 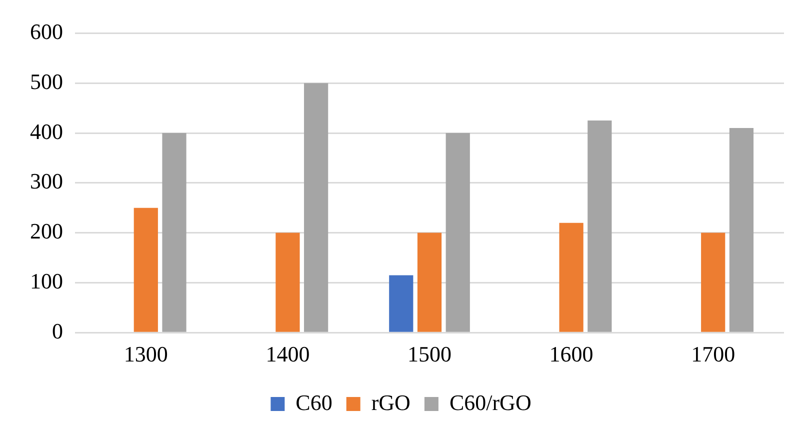 What do you see at coordinates (490, 402) in the screenshot?
I see `legend-label: C60/rGO` at bounding box center [490, 402].